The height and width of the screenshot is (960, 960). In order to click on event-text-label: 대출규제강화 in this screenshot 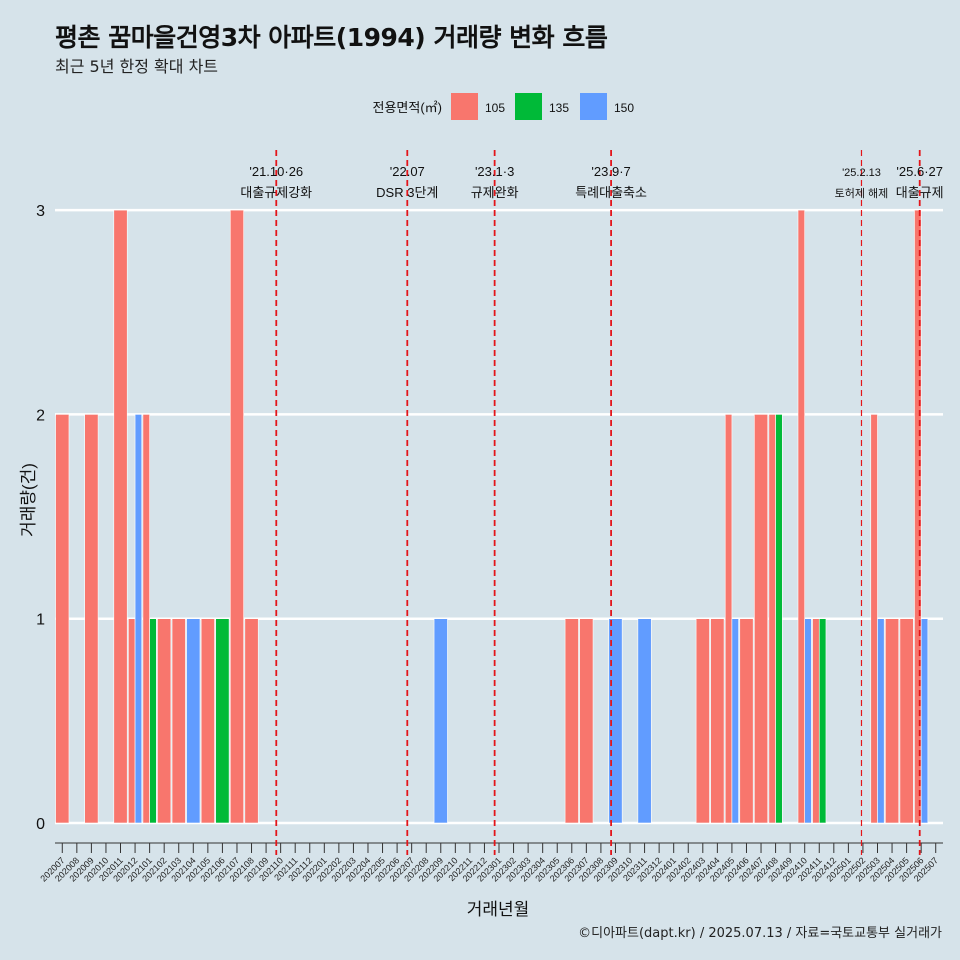, I will do `click(276, 192)`.